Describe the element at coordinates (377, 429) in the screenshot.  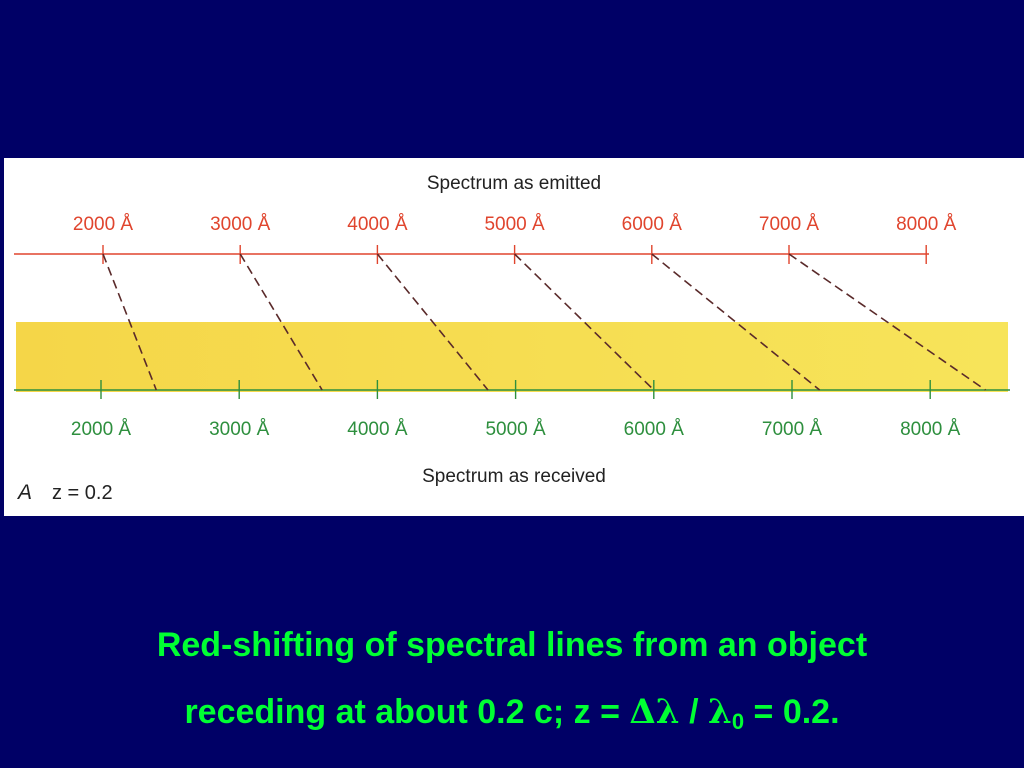
I see `received-tick-label-4000: 4000 Å` at that location.